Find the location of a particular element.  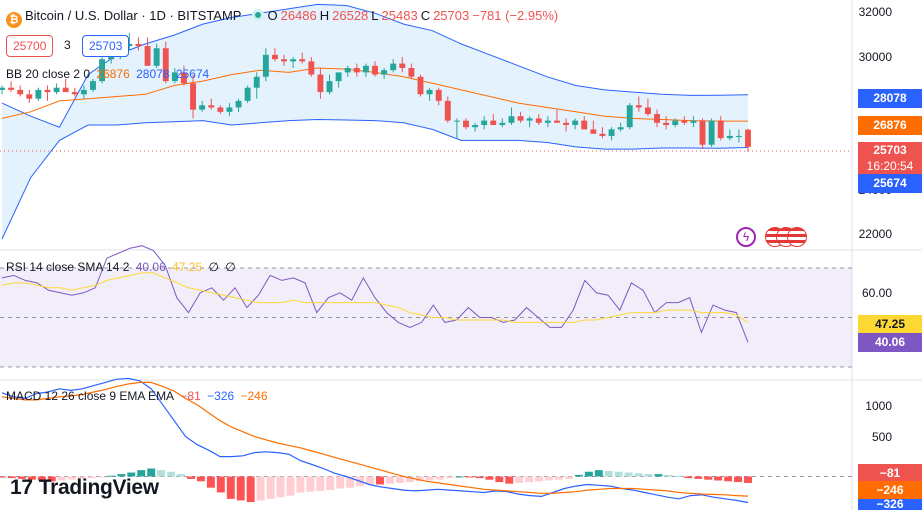

macd-legend-label: MACD 12 26 close 9 EMA EMA is located at coordinates (90, 396).